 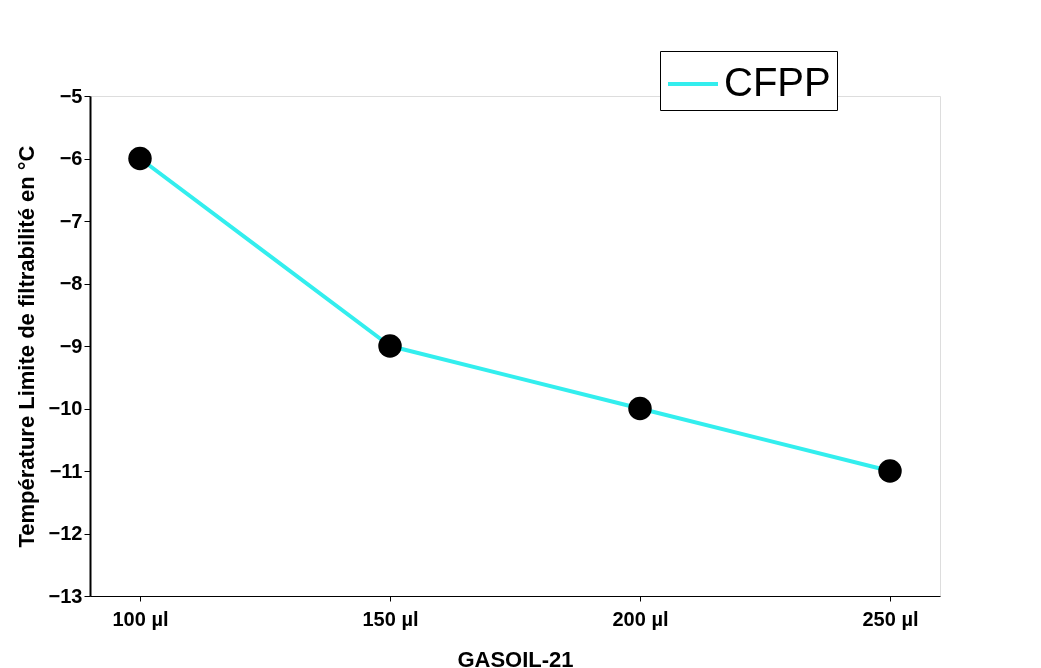 What do you see at coordinates (71, 283) in the screenshot?
I see `y-tick-label: −8` at bounding box center [71, 283].